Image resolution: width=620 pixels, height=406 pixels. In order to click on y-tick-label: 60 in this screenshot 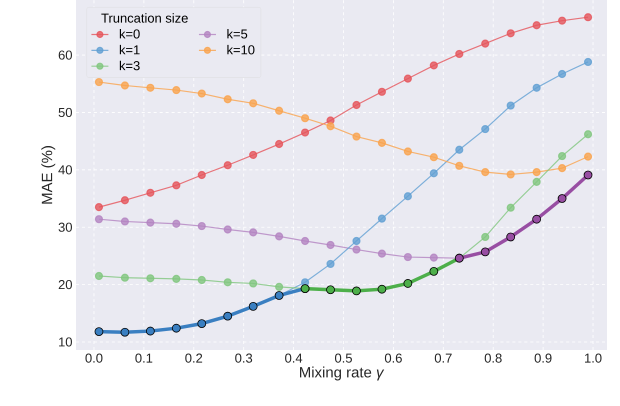, I will do `click(65, 55)`.